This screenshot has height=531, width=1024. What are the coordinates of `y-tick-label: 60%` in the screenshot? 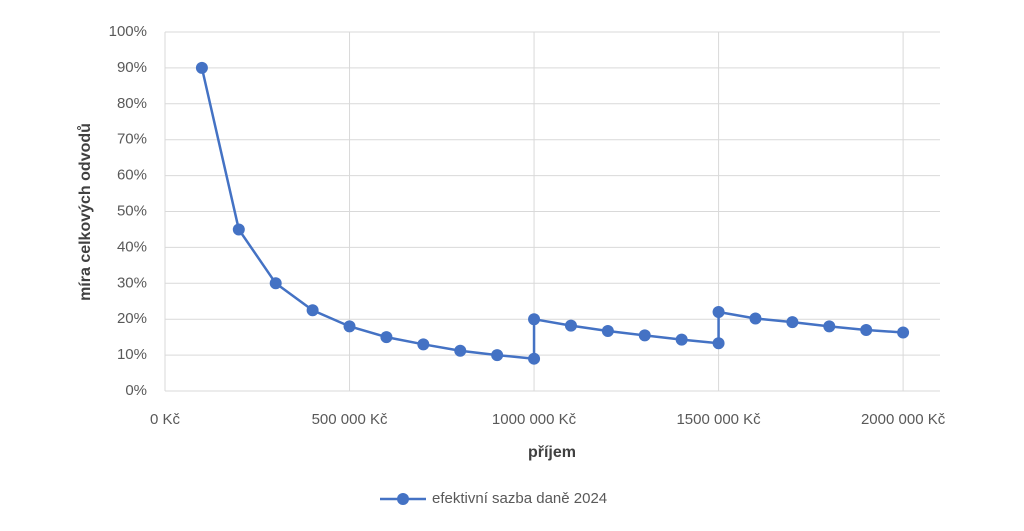 It's located at (132, 175).